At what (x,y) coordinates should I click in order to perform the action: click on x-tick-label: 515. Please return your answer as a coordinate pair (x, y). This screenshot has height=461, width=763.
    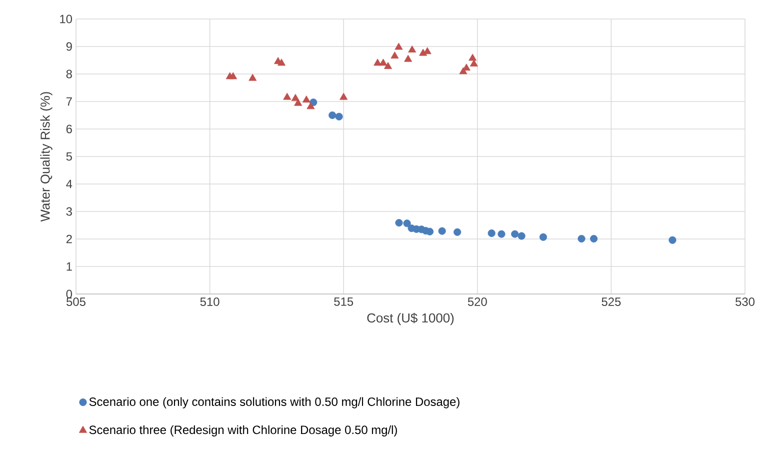
    Looking at the image, I should click on (344, 302).